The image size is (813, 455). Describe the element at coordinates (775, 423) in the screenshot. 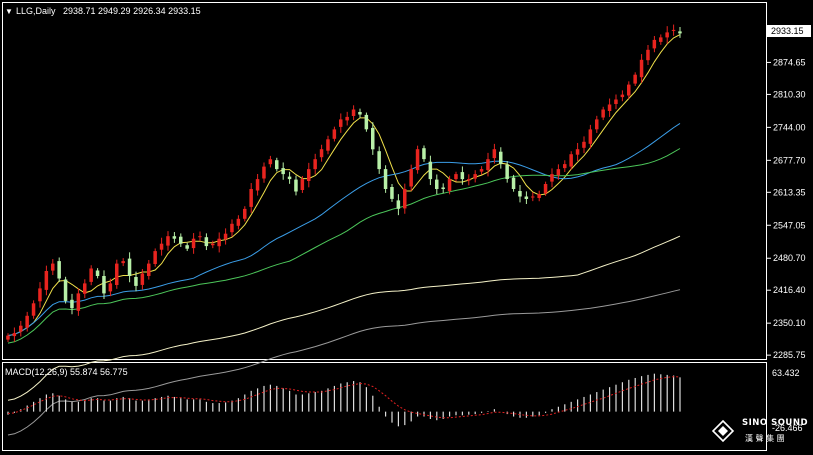

I see `logo-name: SINO SOUND` at that location.